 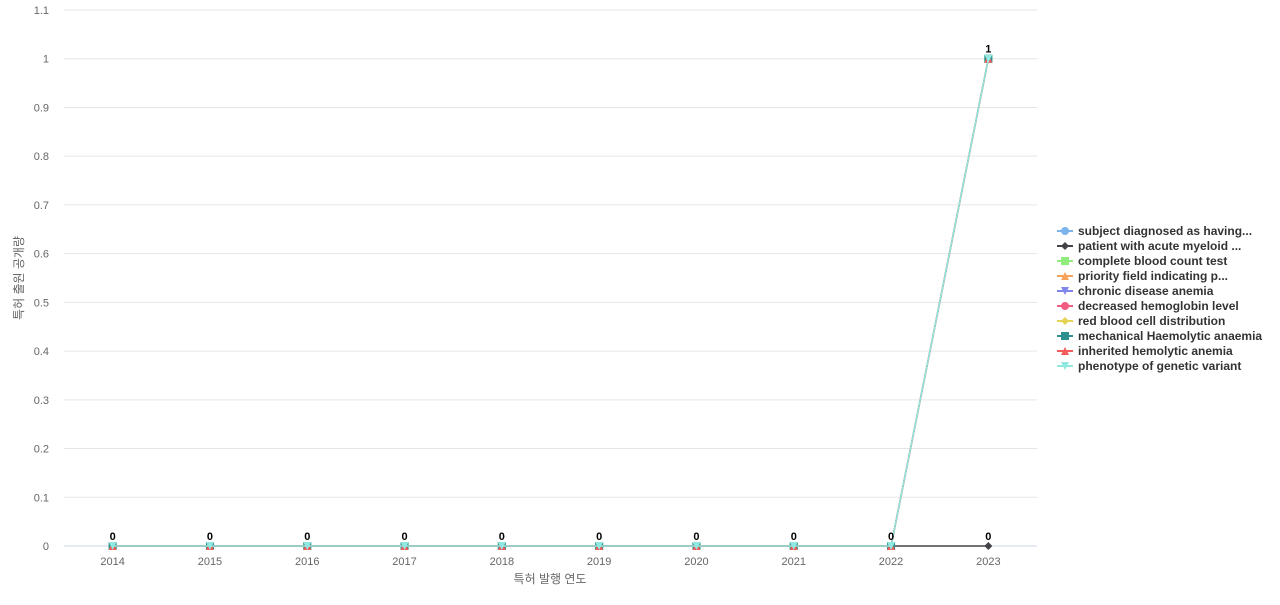 What do you see at coordinates (502, 562) in the screenshot?
I see `x-tick-label: 2018` at bounding box center [502, 562].